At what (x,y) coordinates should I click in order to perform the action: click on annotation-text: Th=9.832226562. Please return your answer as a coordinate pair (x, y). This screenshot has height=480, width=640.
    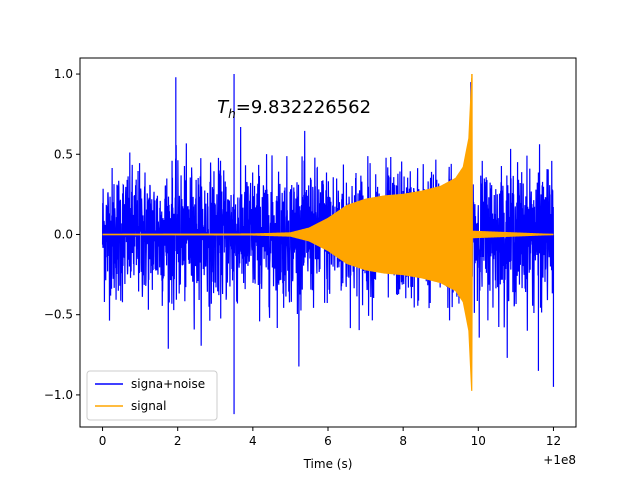
    Looking at the image, I should click on (294, 109).